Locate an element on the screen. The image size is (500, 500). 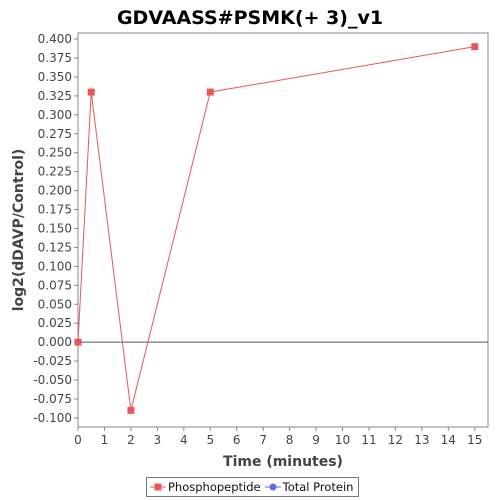
x-tick-label: 12 is located at coordinates (395, 440).